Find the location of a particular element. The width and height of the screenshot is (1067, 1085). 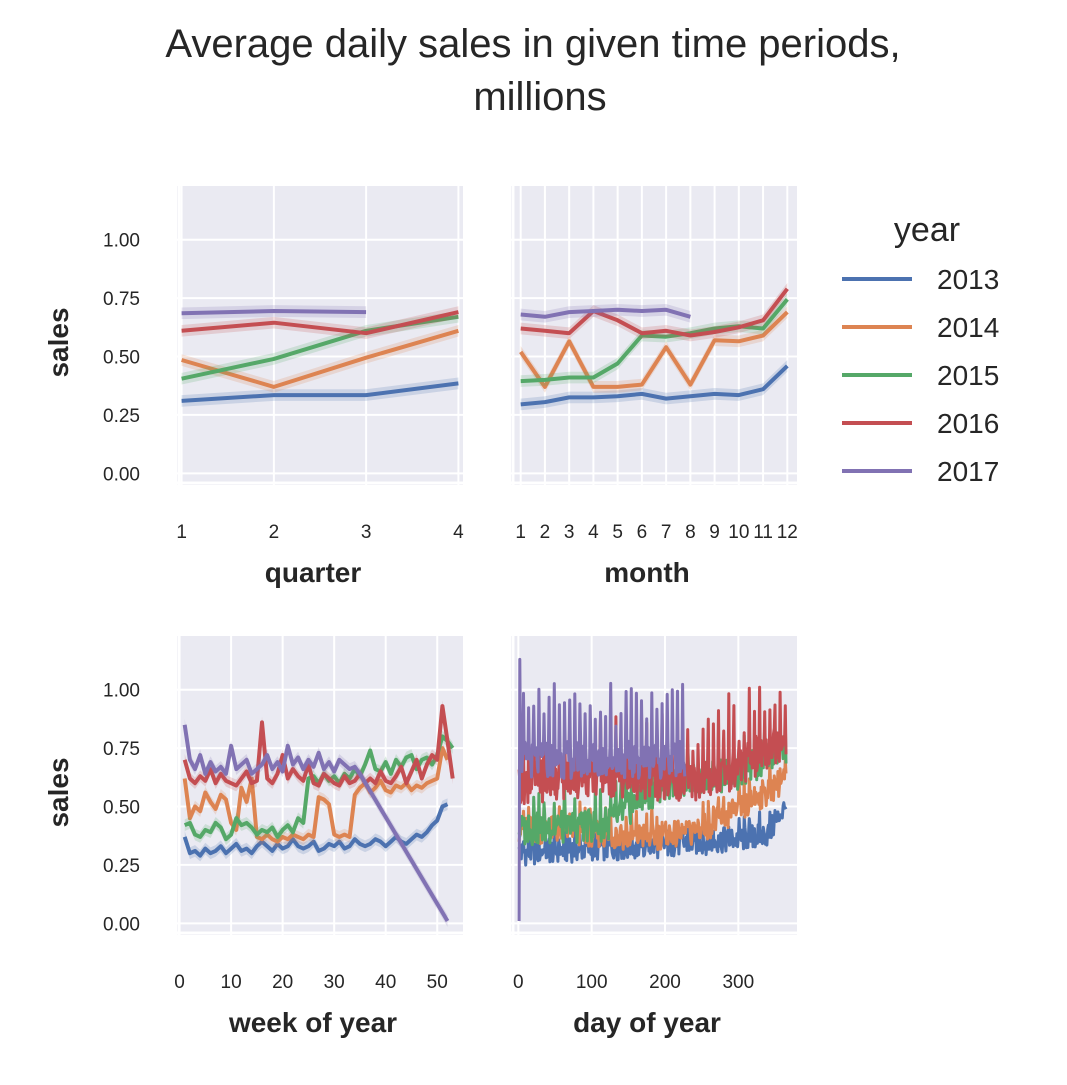

x-tick-label: 100 is located at coordinates (592, 982).